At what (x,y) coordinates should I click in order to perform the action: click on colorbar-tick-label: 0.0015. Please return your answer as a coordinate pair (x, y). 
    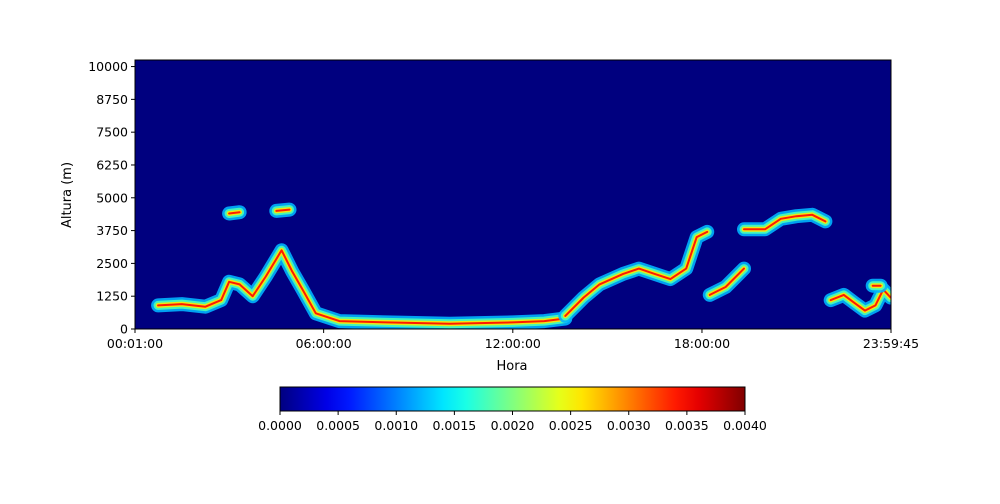
    Looking at the image, I should click on (455, 425).